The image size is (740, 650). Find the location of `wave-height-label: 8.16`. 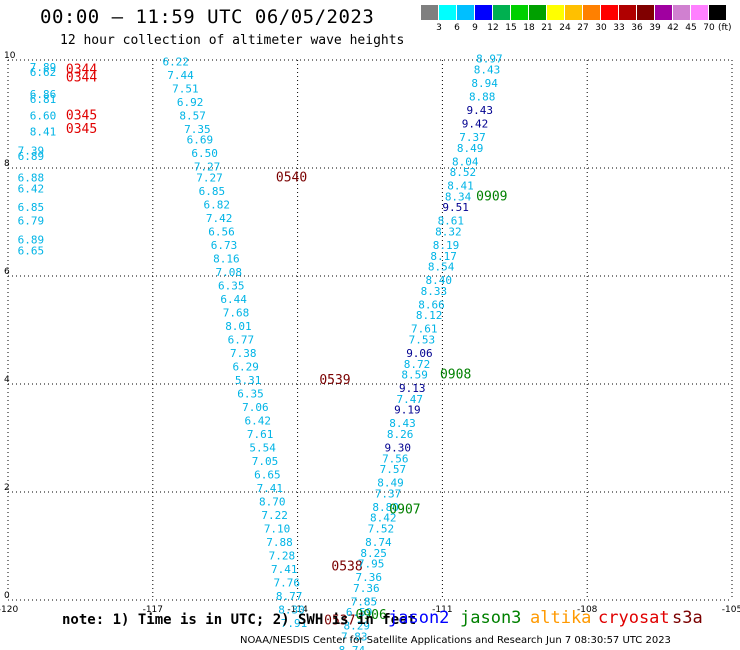

wave-height-label: 8.16 is located at coordinates (226, 259).